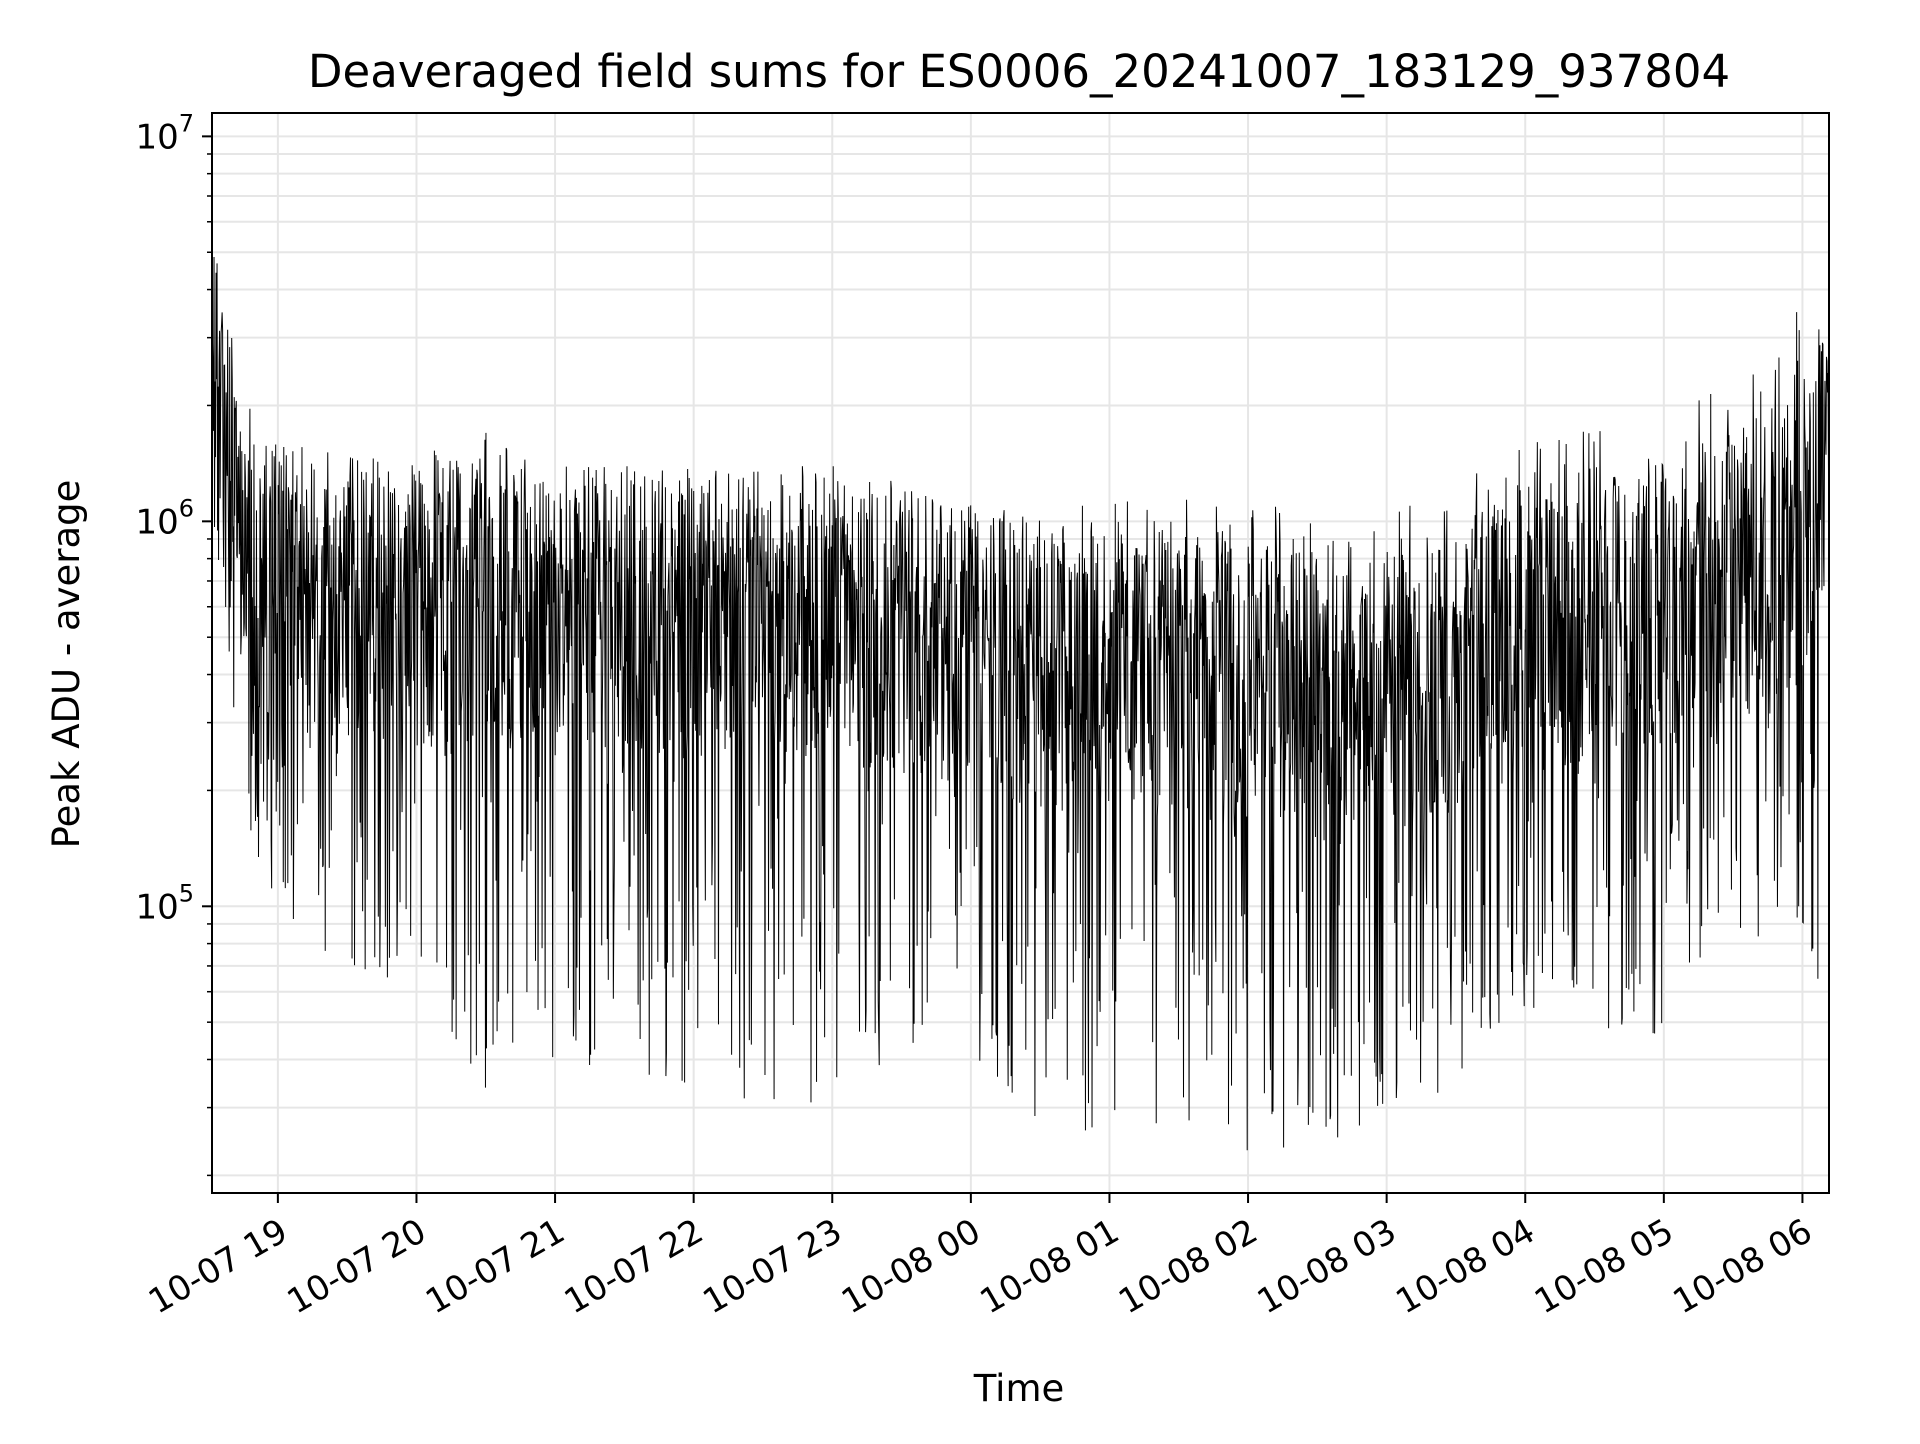 This screenshot has height=1444, width=1920. What do you see at coordinates (66, 664) in the screenshot?
I see `y-axis-label: Peak ADU - average` at bounding box center [66, 664].